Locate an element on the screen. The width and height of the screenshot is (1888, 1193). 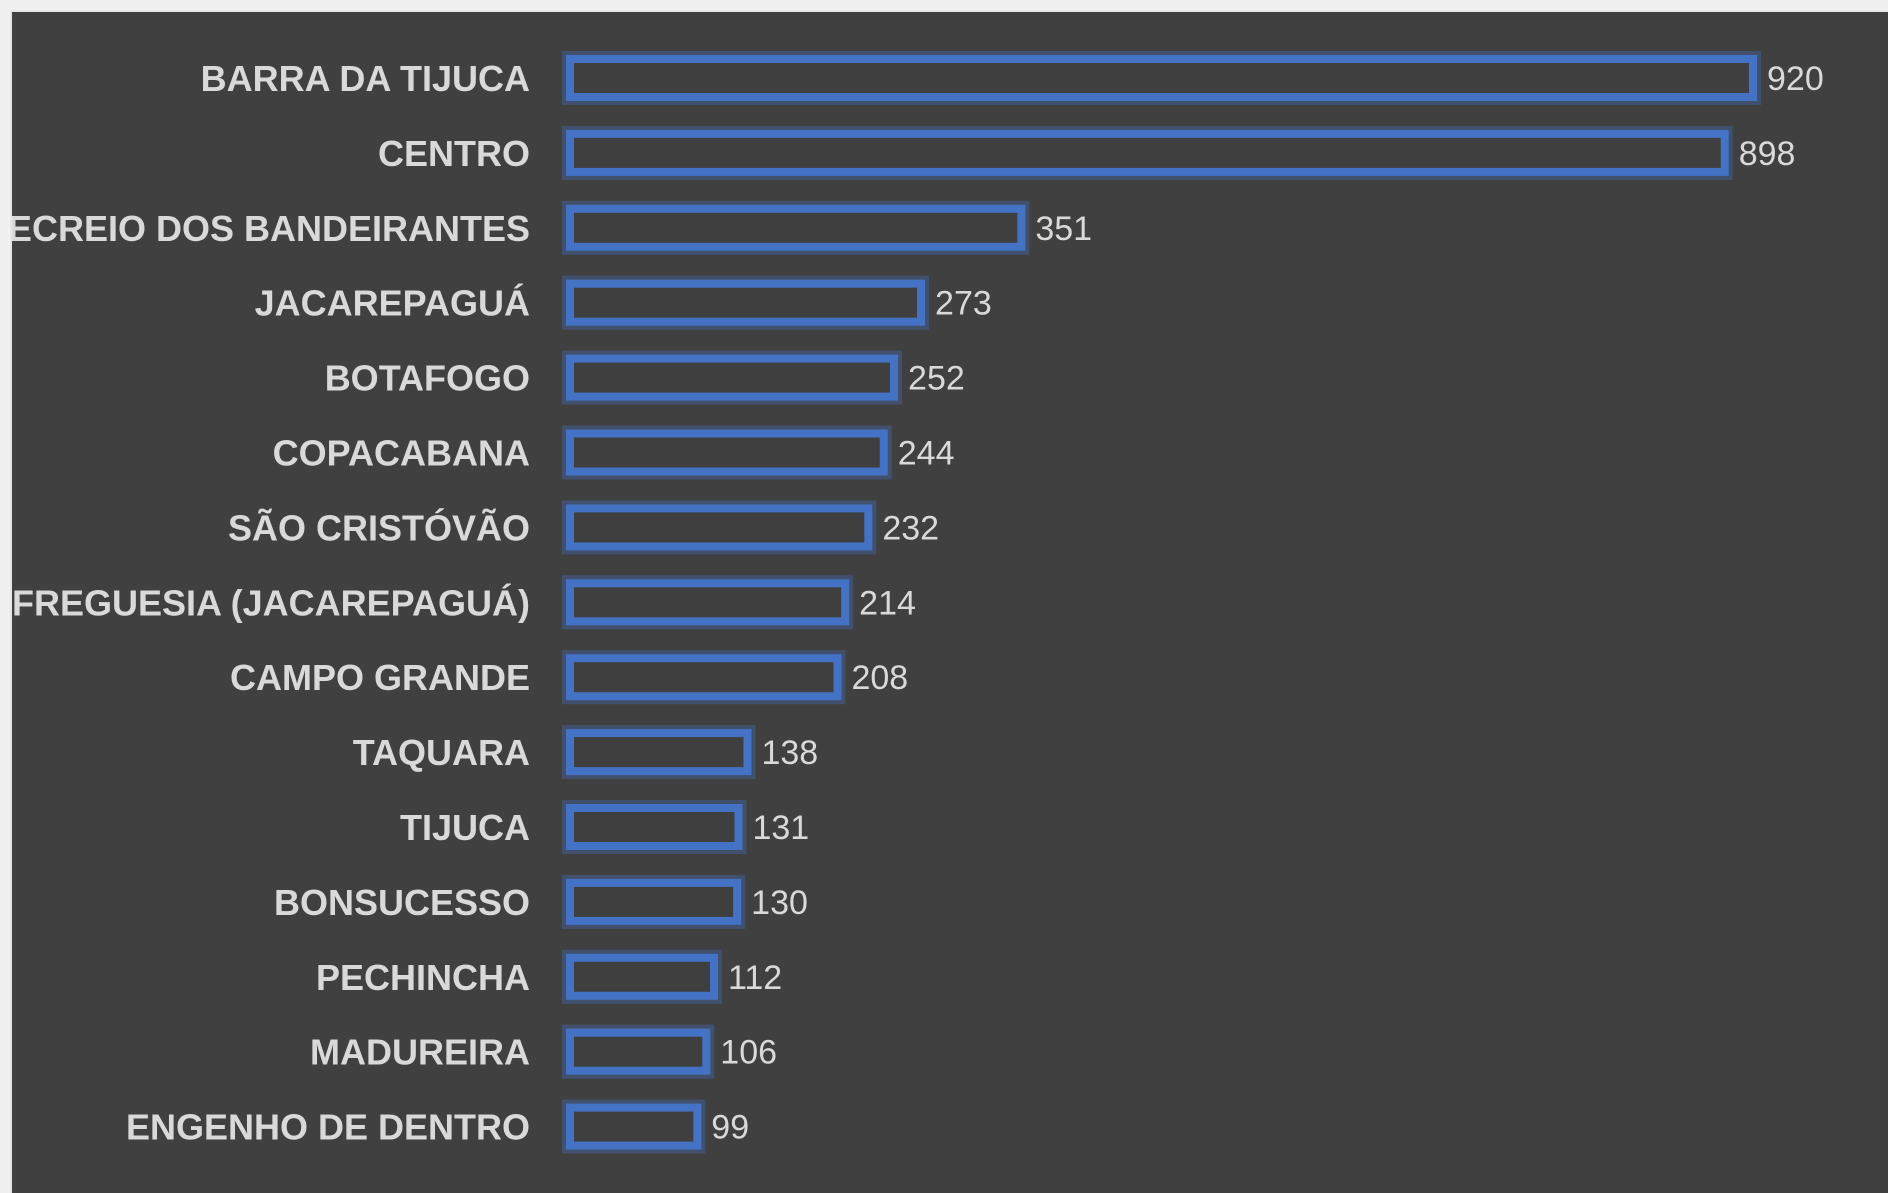
data-label: 351 is located at coordinates (1063, 229).